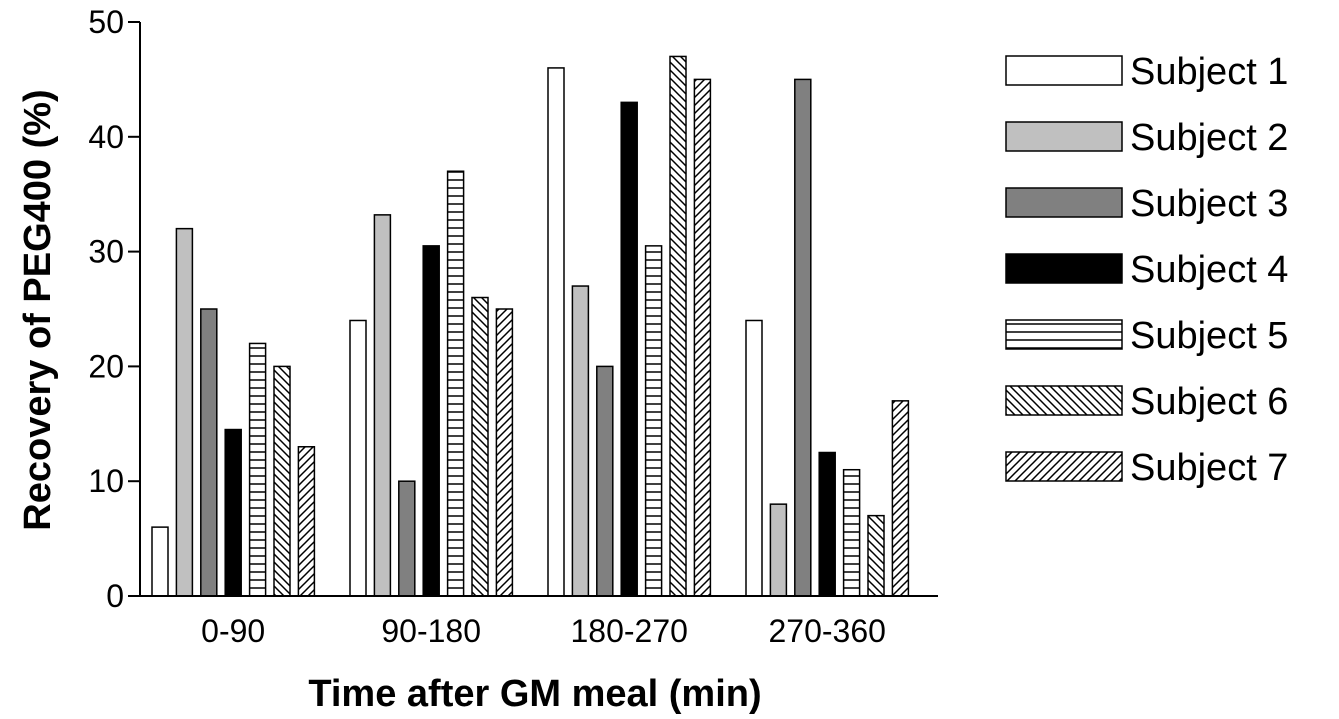 This screenshot has width=1339, height=719. What do you see at coordinates (1209, 204) in the screenshot?
I see `legend-label: Subject 3` at bounding box center [1209, 204].